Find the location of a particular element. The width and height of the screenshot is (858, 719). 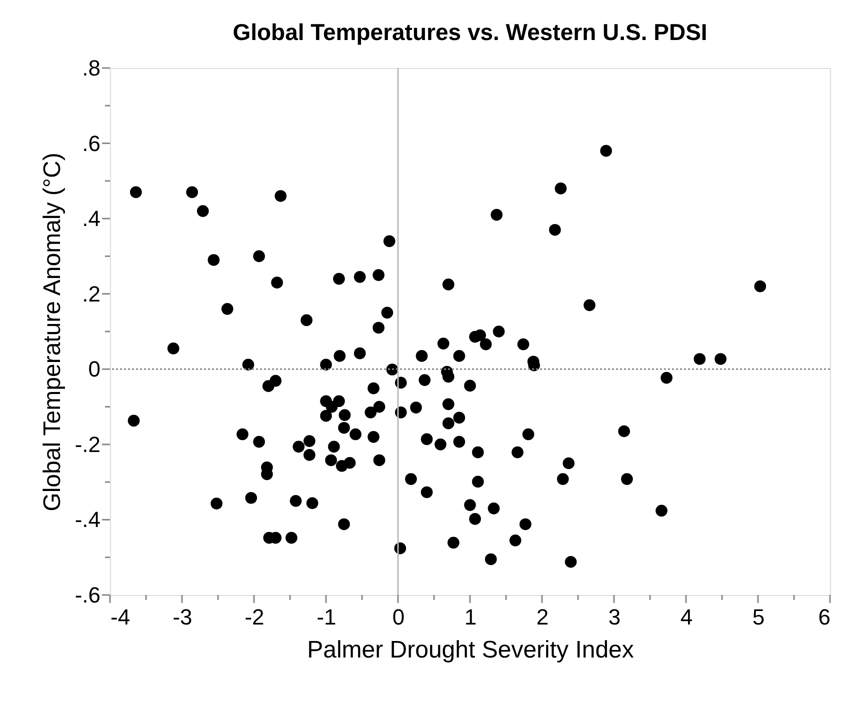

x-tick-label: 2 is located at coordinates (542, 617).